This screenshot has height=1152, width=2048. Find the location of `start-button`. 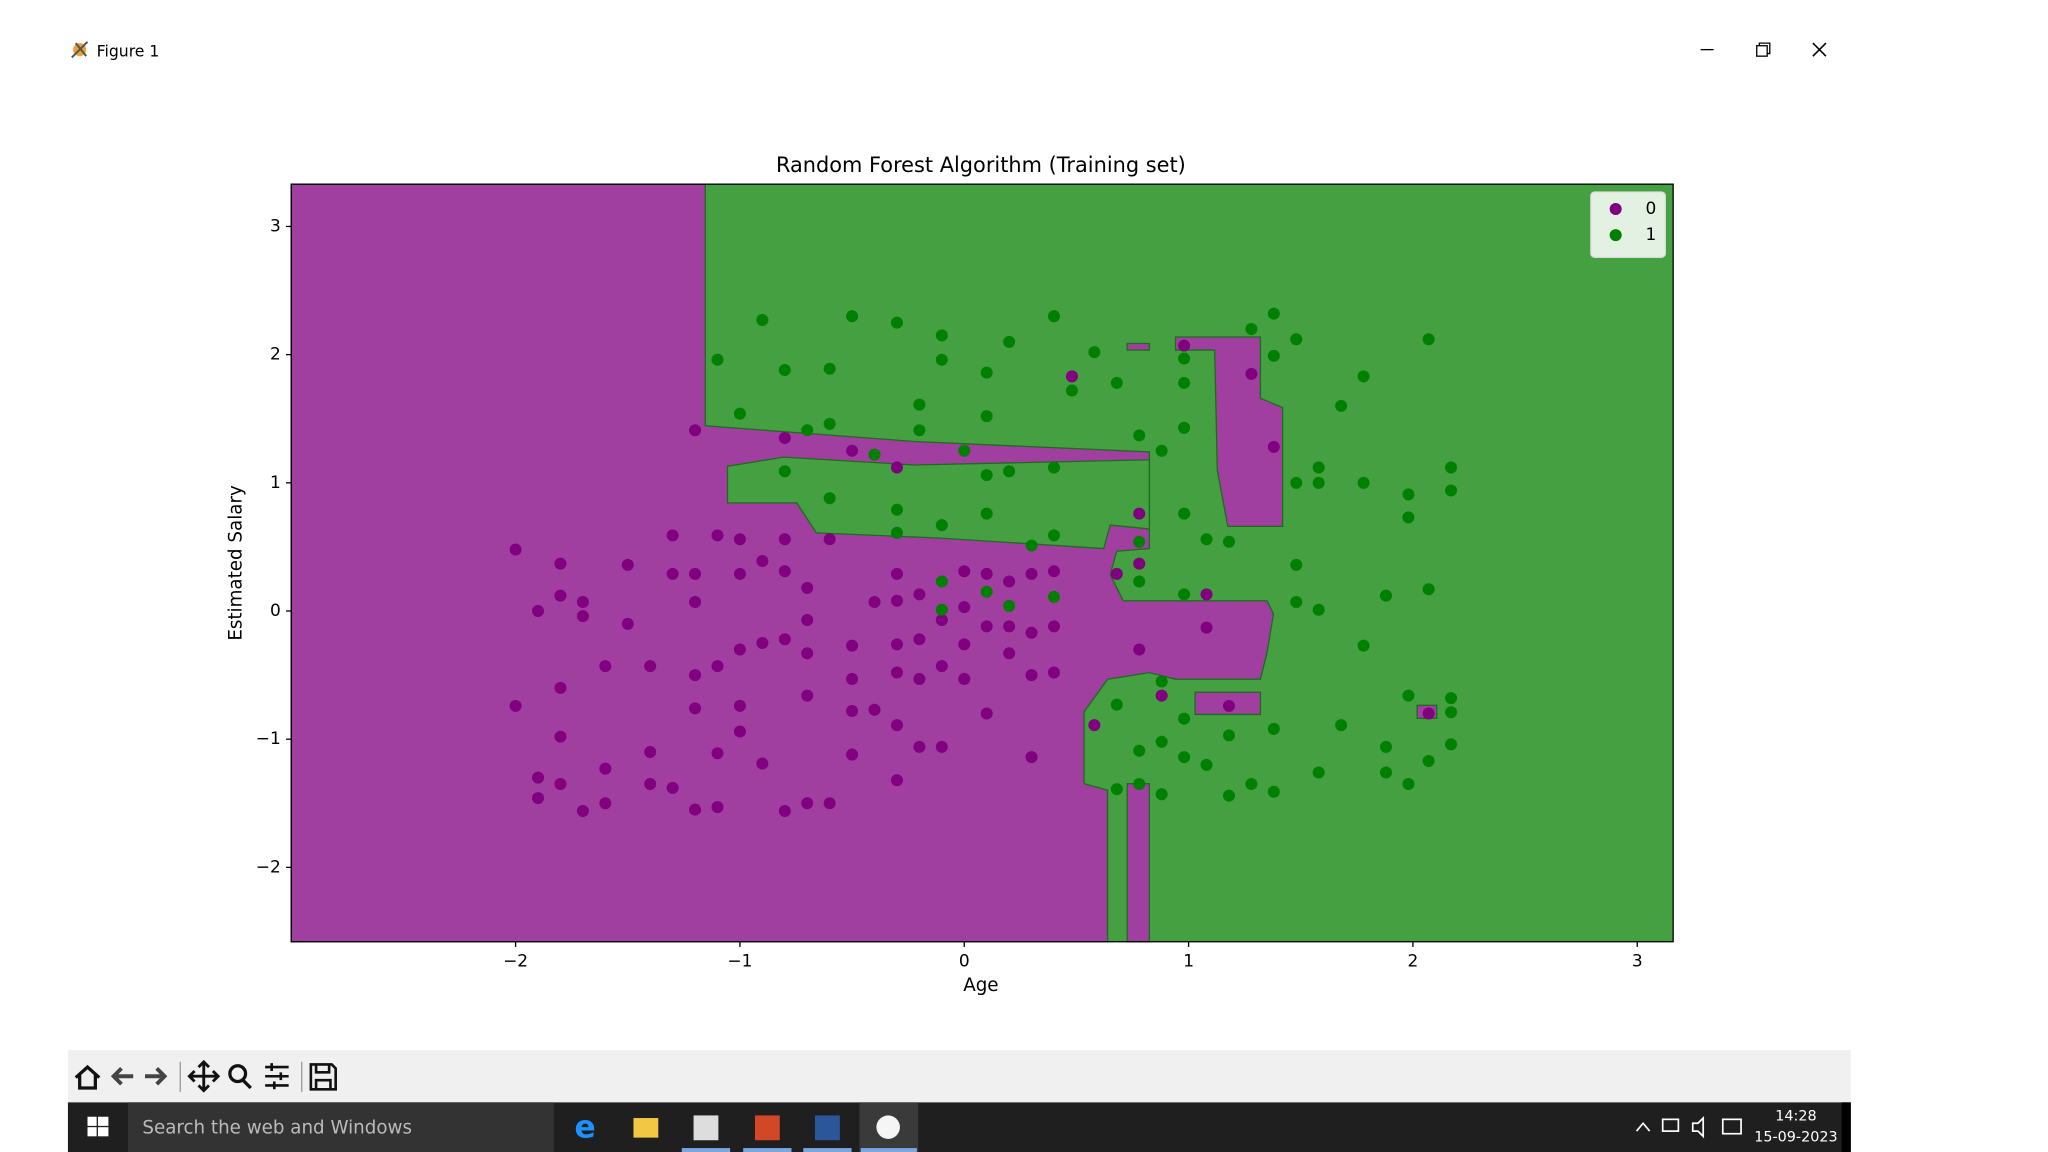

start-button is located at coordinates (98, 1126).